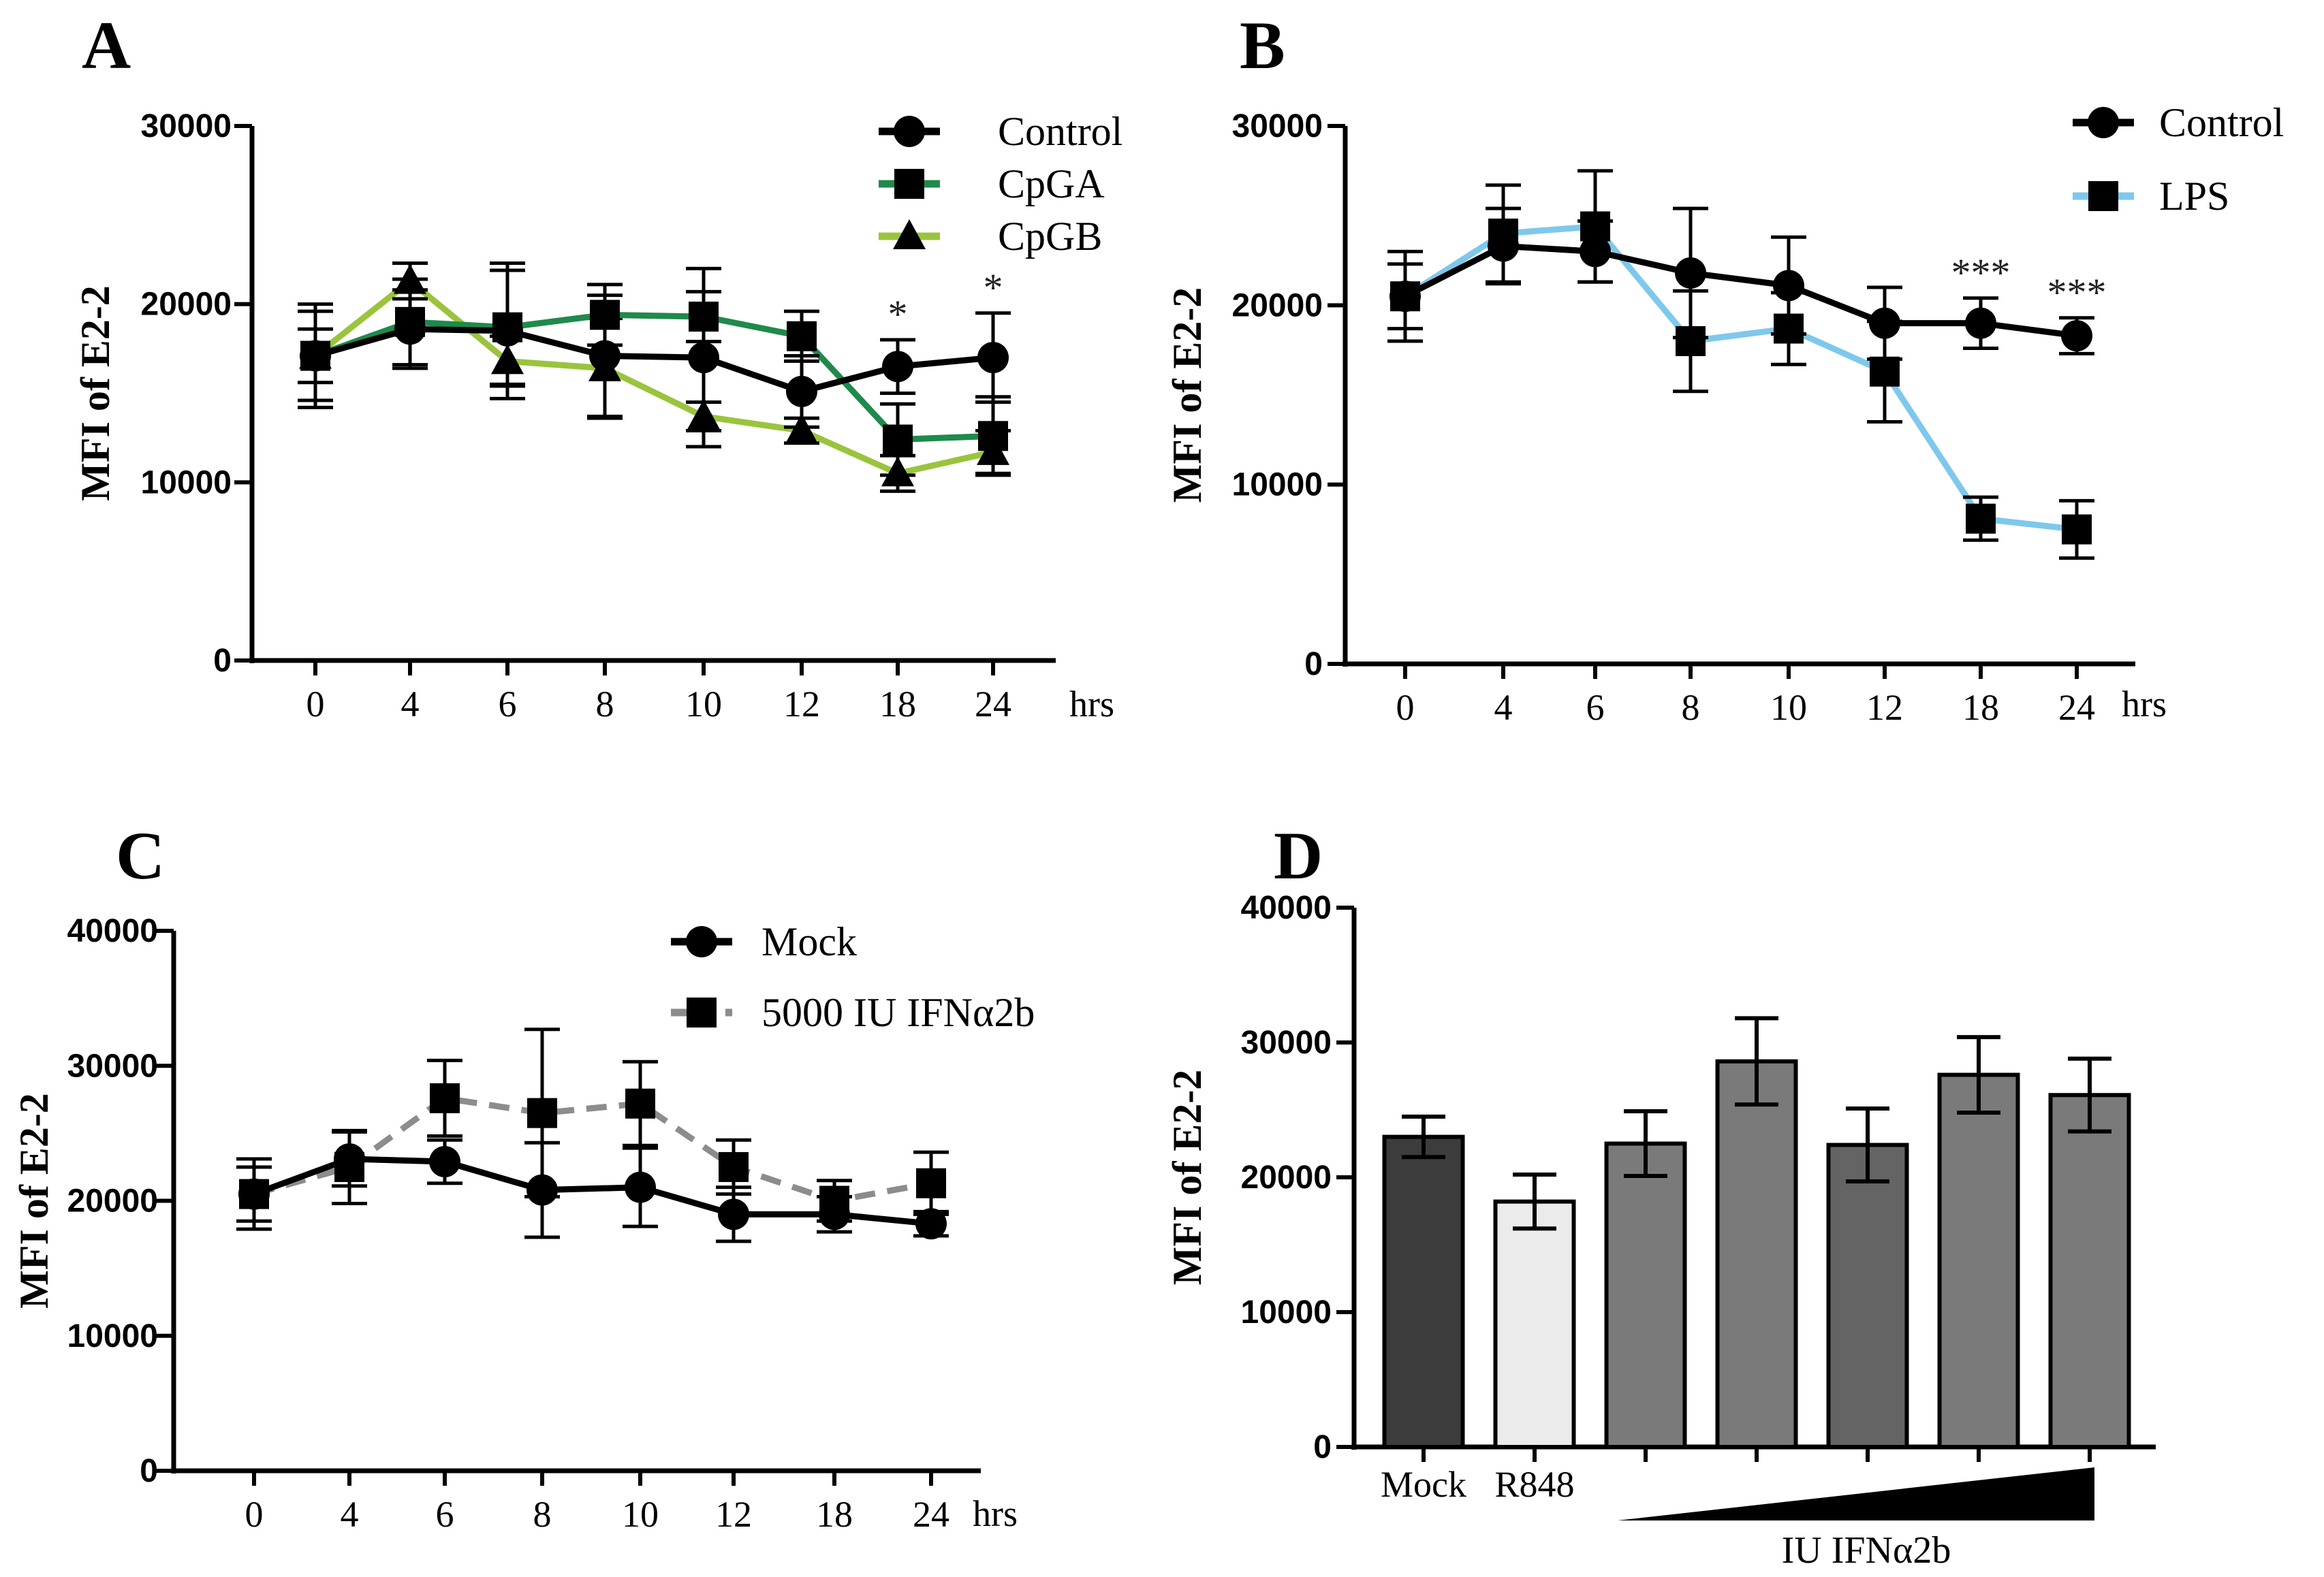 The height and width of the screenshot is (1577, 2324). I want to click on legend: Mock 5000 IU IFNα2b, so click(853, 977).